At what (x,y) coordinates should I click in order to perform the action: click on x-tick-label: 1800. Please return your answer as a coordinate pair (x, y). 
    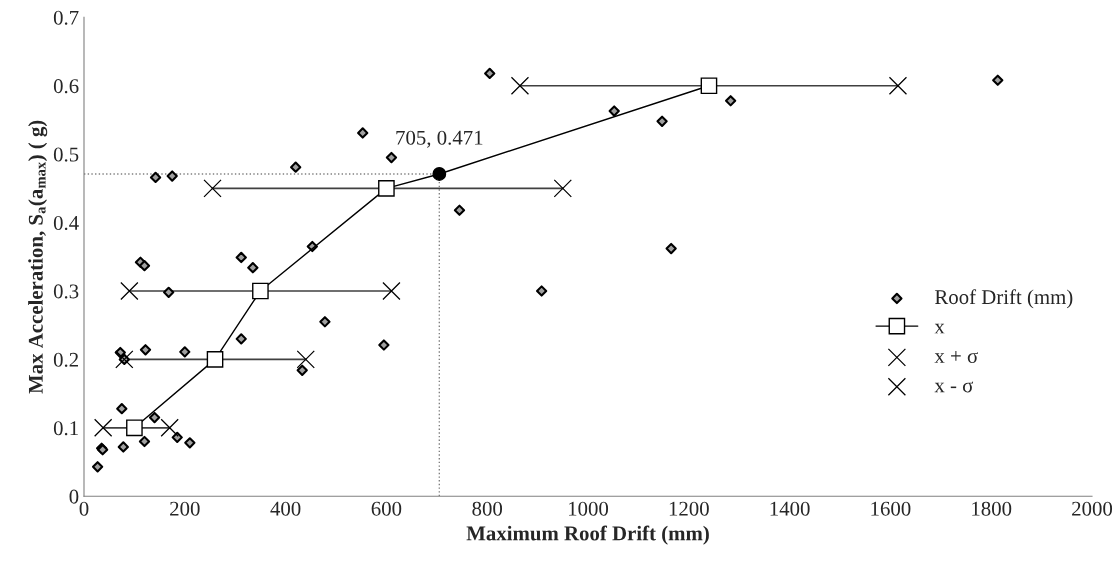
    Looking at the image, I should click on (992, 508).